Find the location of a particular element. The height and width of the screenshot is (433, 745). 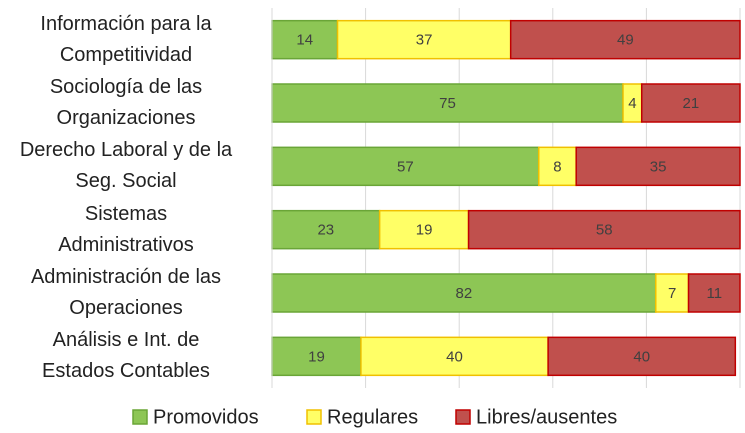

legend-label: Promovidos is located at coordinates (206, 417).